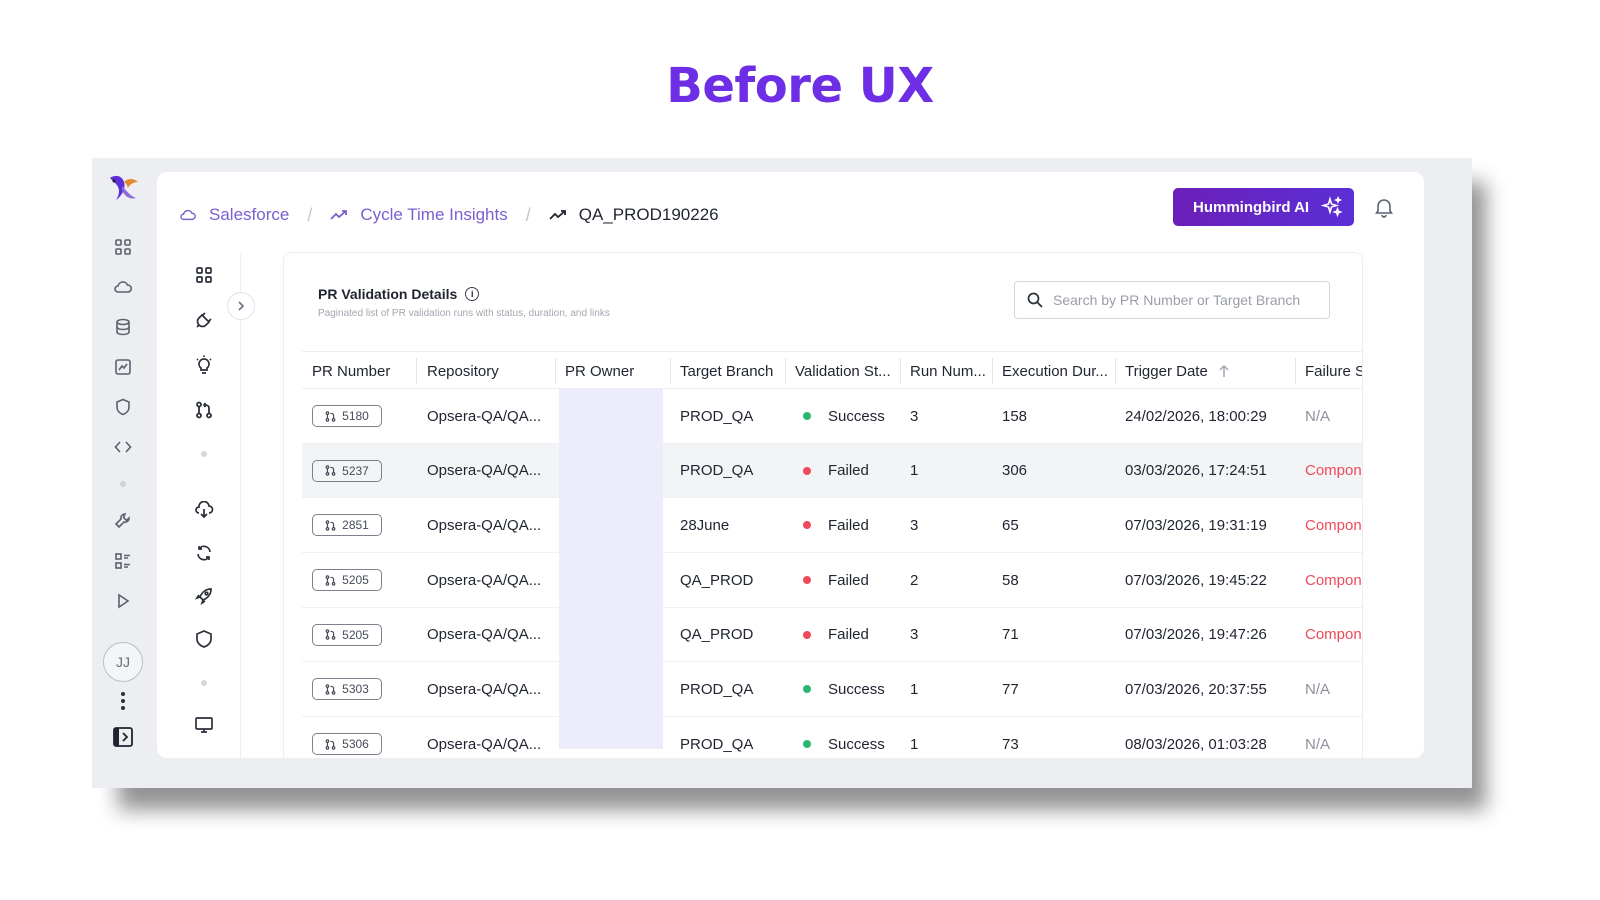 The width and height of the screenshot is (1600, 900). What do you see at coordinates (727, 371) in the screenshot?
I see `column-header-target-branch: Target Branch` at bounding box center [727, 371].